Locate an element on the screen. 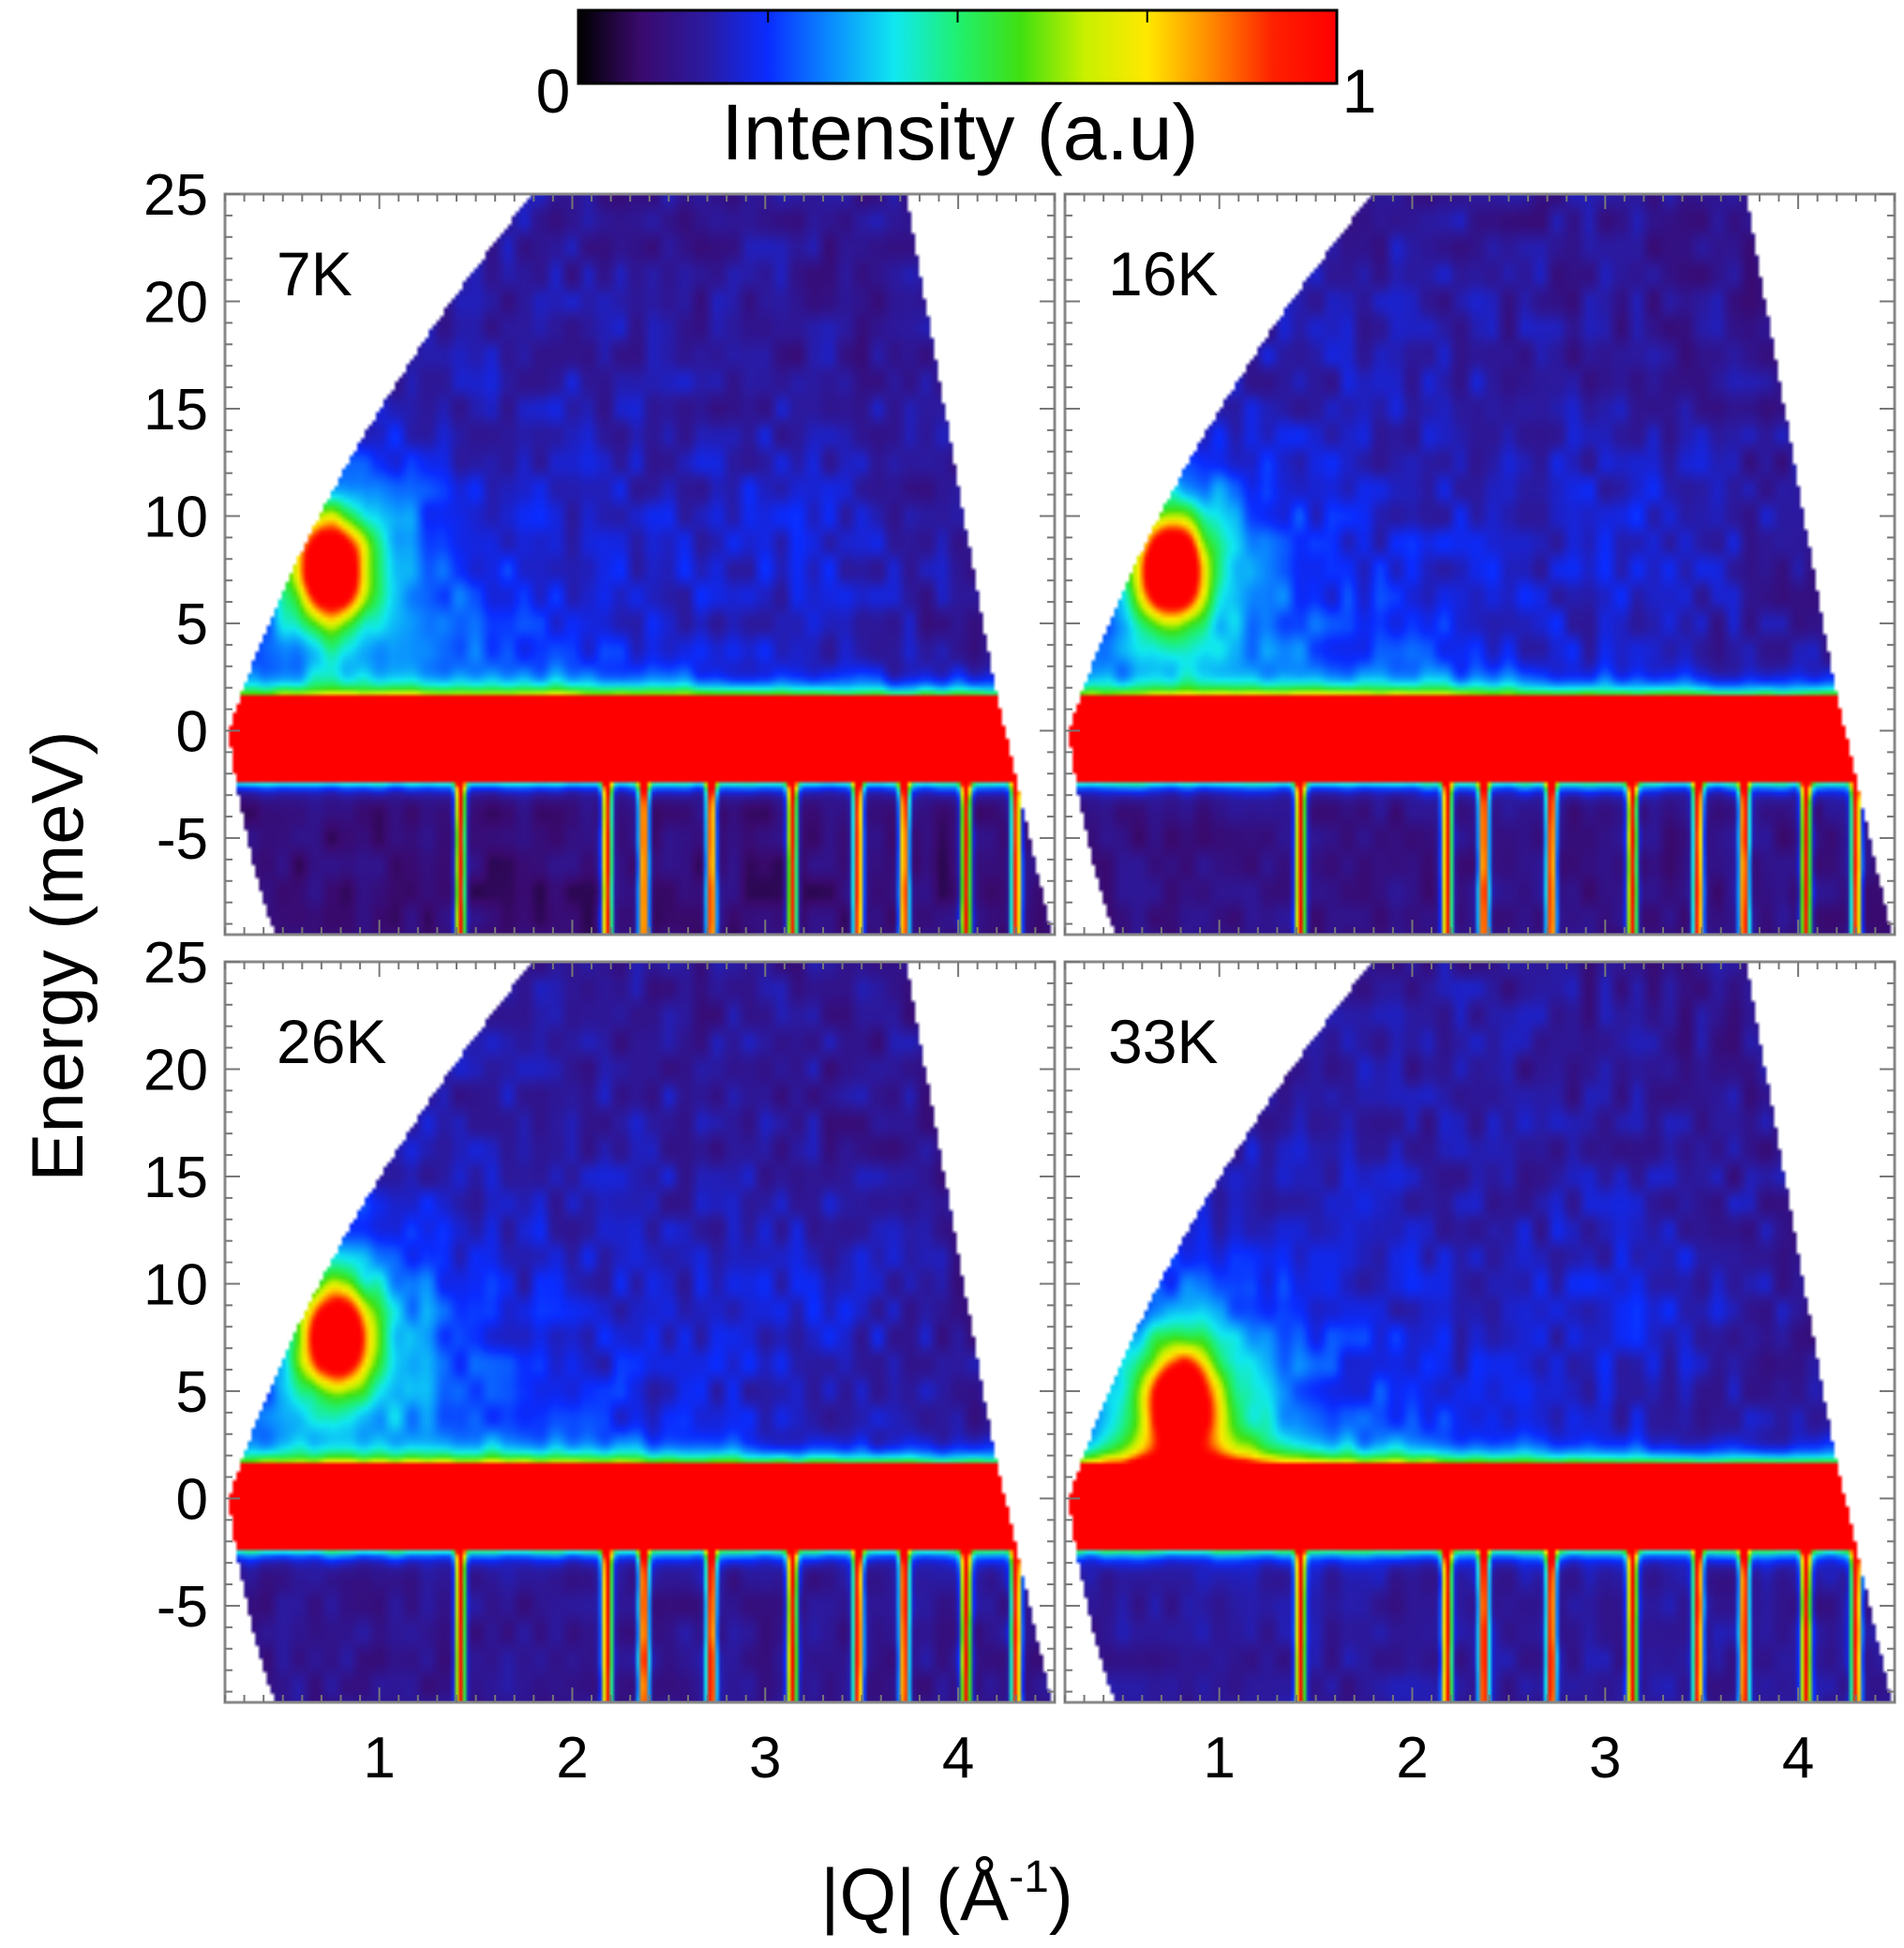 The image size is (1904, 1948). colorbar: 0 1 Intensity (a.u) is located at coordinates (956, 92).